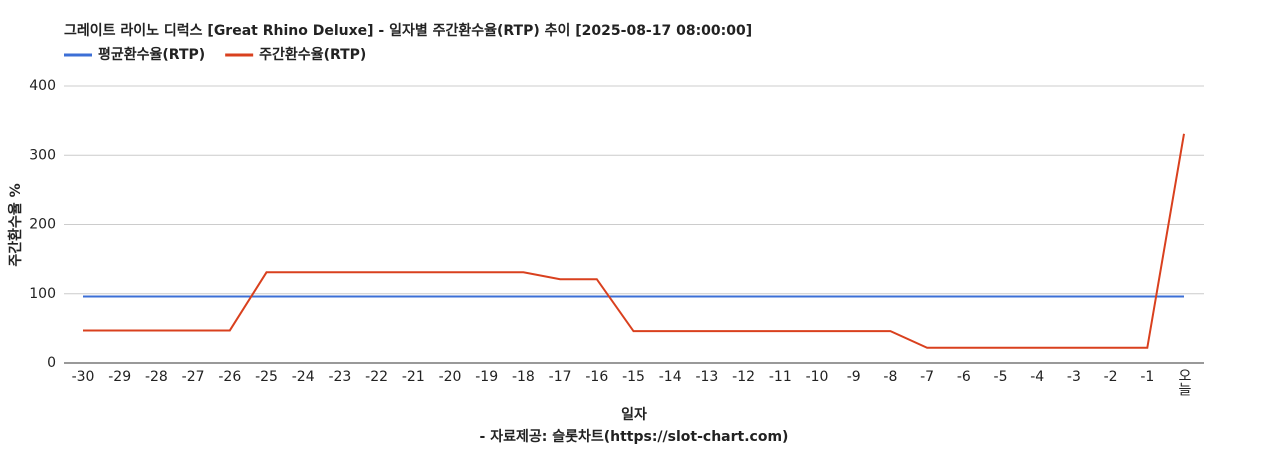 This screenshot has height=450, width=1268. What do you see at coordinates (376, 377) in the screenshot?
I see `x-tick-label: -22` at bounding box center [376, 377].